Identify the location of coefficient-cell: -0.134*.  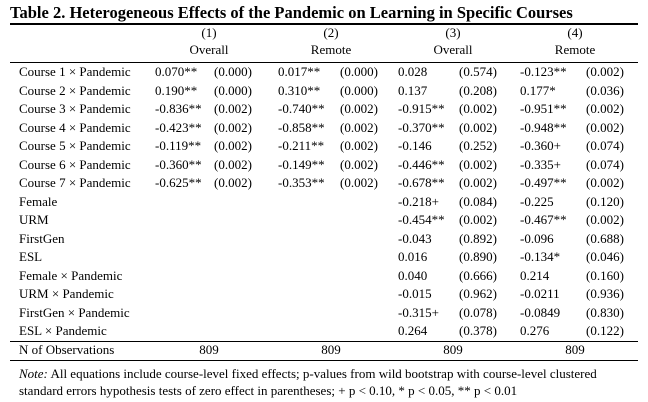
(540, 256).